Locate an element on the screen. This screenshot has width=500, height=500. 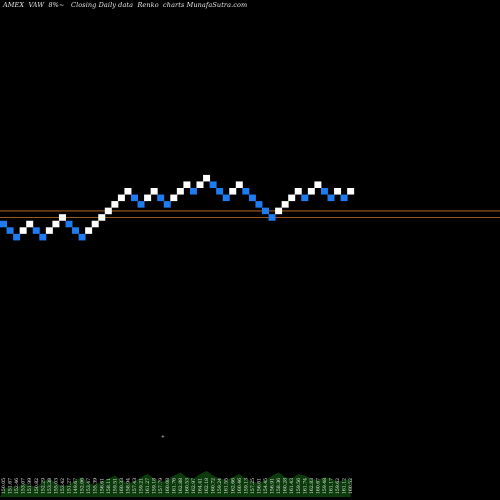
x-tick-label: 152.06 is located at coordinates (83, 486).